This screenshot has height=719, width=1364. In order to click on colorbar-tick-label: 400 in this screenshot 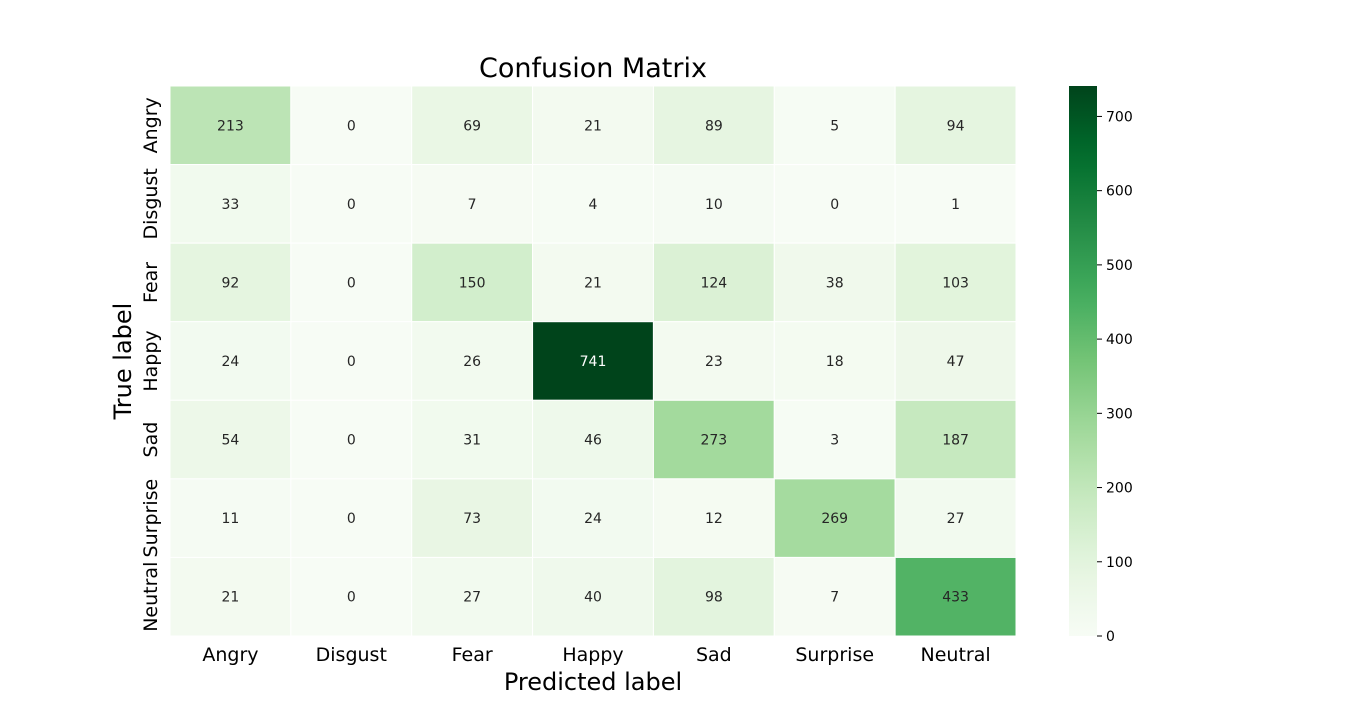, I will do `click(1119, 340)`.